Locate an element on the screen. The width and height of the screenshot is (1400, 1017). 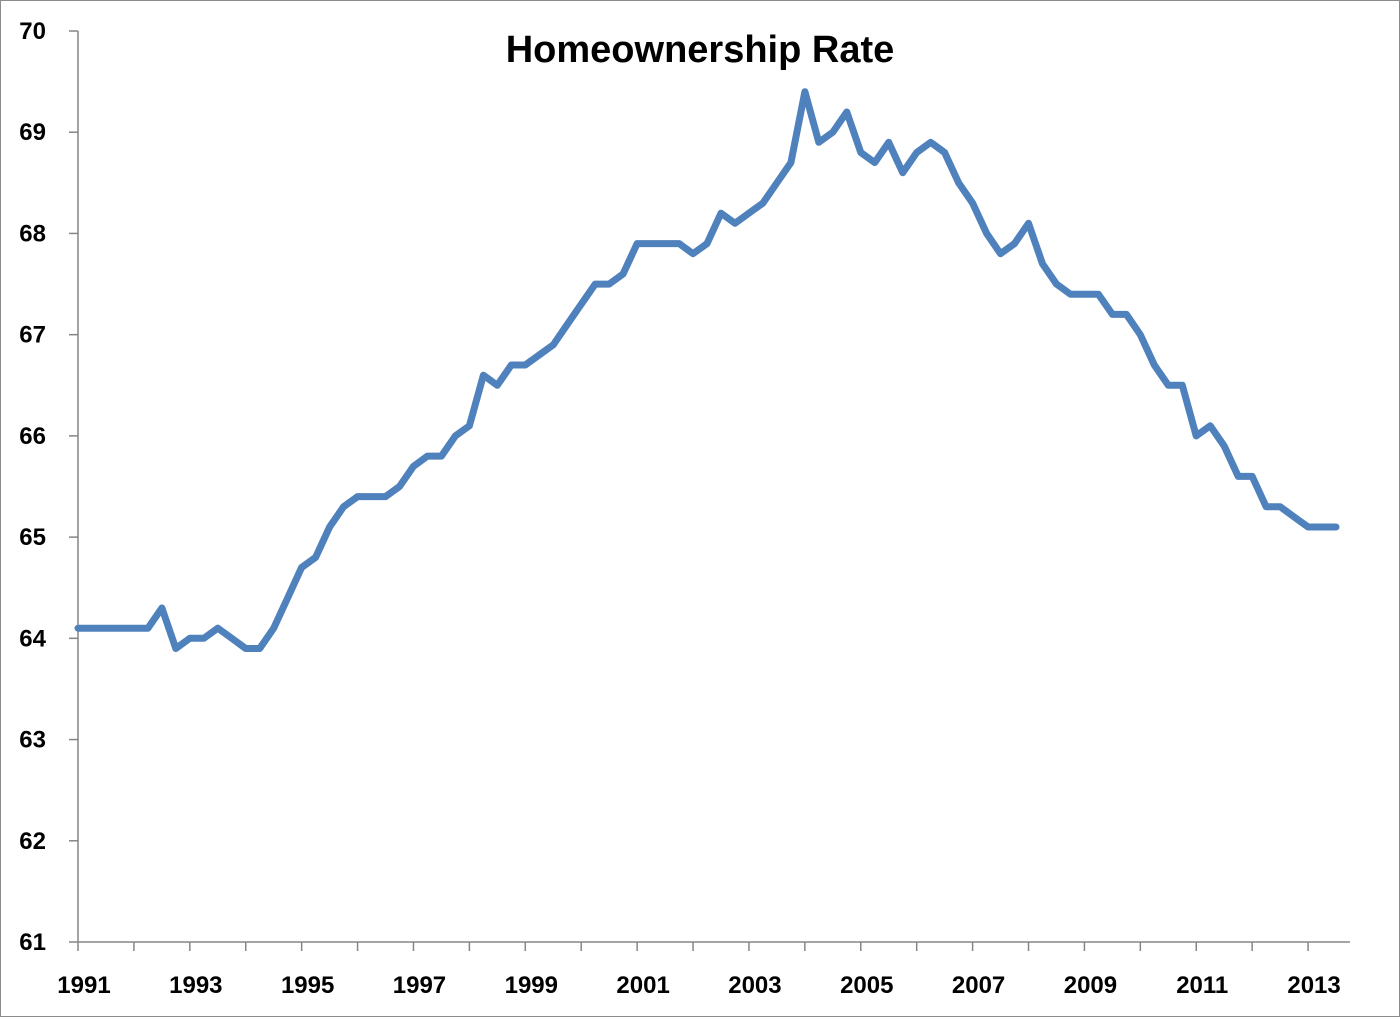
y-axis-ticks: 61 62 63 64 65 66 67 68 69 70 is located at coordinates (48, 487).